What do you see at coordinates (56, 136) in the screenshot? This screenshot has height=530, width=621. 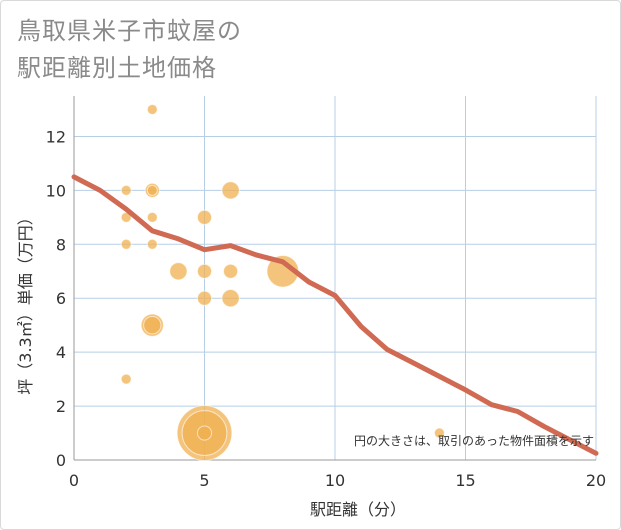 I see `y-tick-label: 12` at bounding box center [56, 136].